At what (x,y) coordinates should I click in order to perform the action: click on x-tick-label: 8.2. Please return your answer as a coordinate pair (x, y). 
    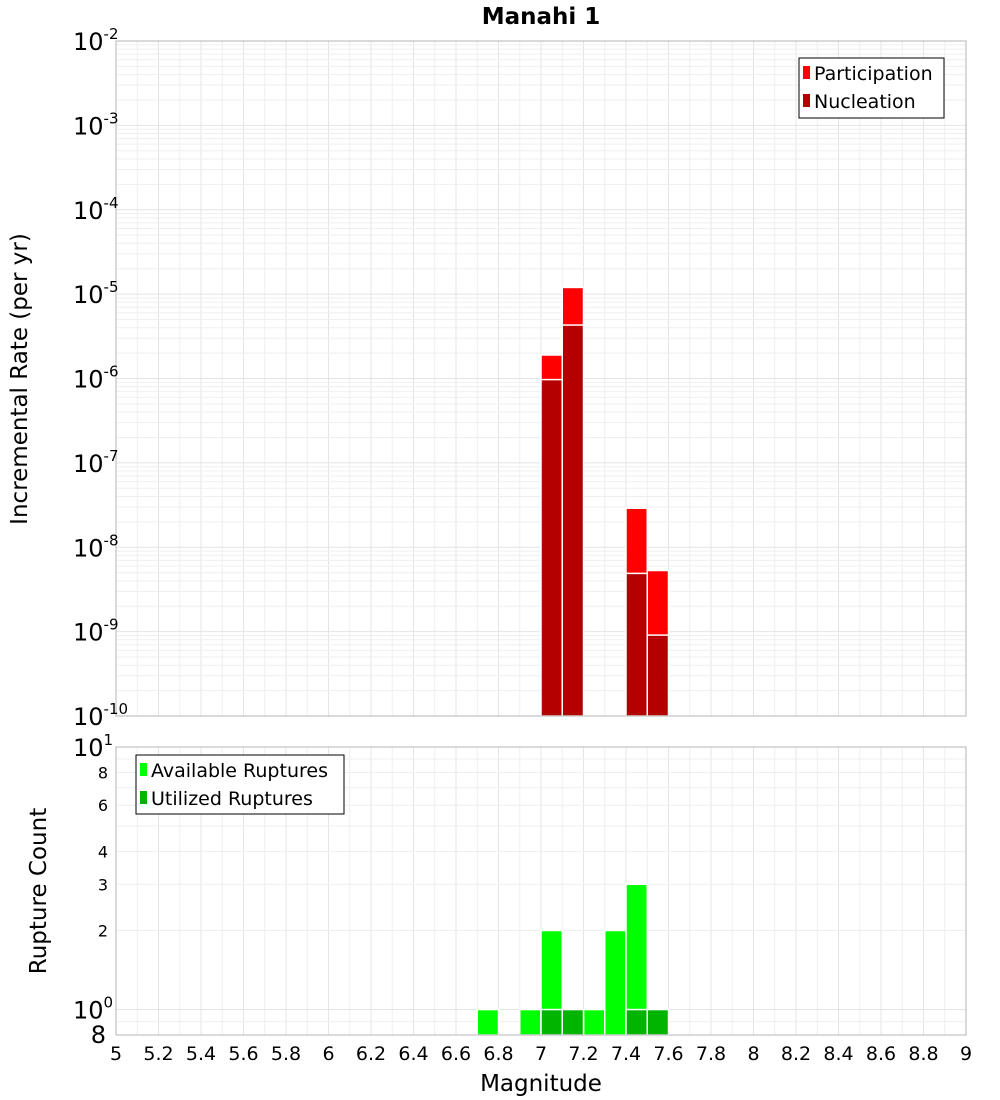
    Looking at the image, I should click on (796, 1054).